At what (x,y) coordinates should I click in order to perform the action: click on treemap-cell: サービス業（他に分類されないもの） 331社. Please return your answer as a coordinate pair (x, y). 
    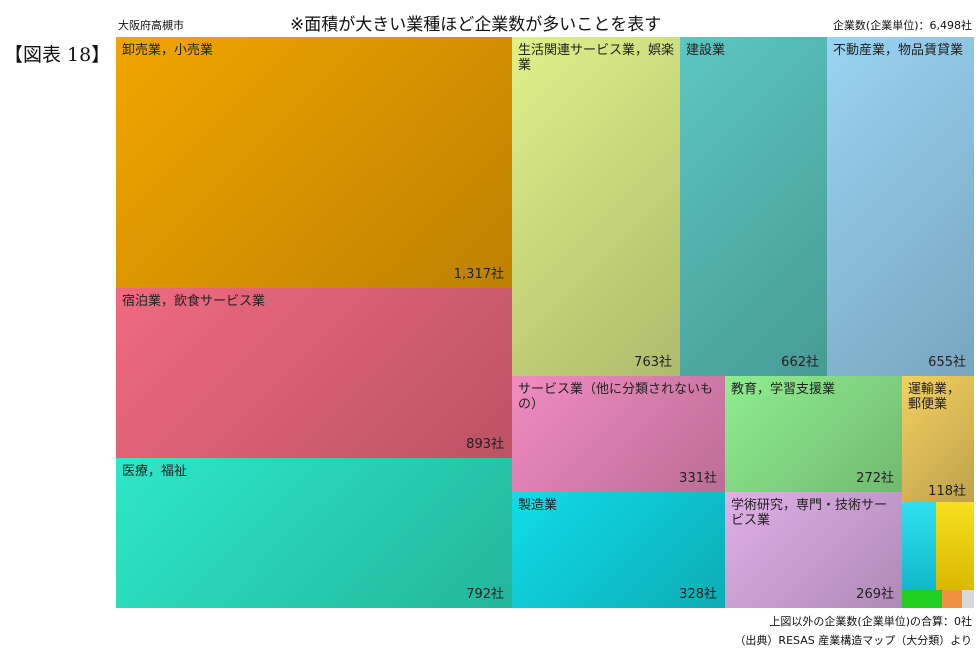
    Looking at the image, I should click on (618, 434).